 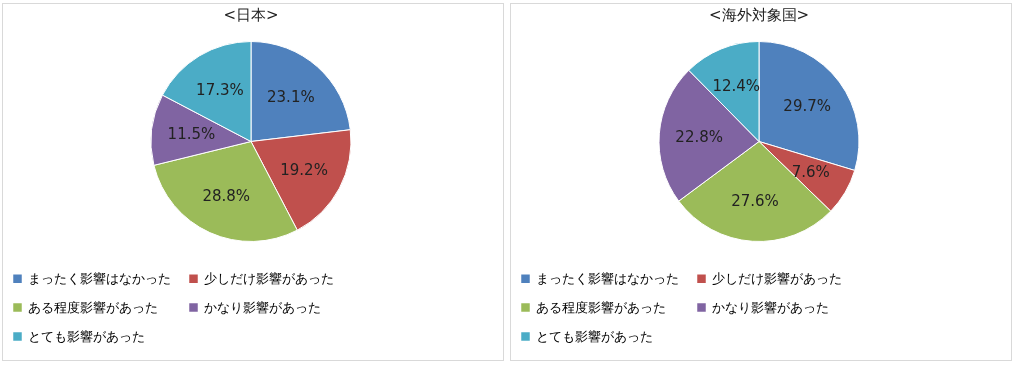 What do you see at coordinates (759, 15) in the screenshot?
I see `chart-title: <海外対象国>` at bounding box center [759, 15].